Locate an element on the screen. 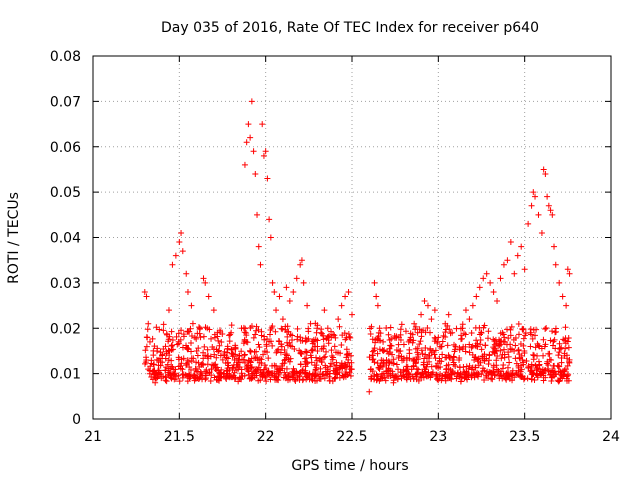 This screenshot has height=480, width=640. x-tick-label: 22.5 is located at coordinates (351, 437).